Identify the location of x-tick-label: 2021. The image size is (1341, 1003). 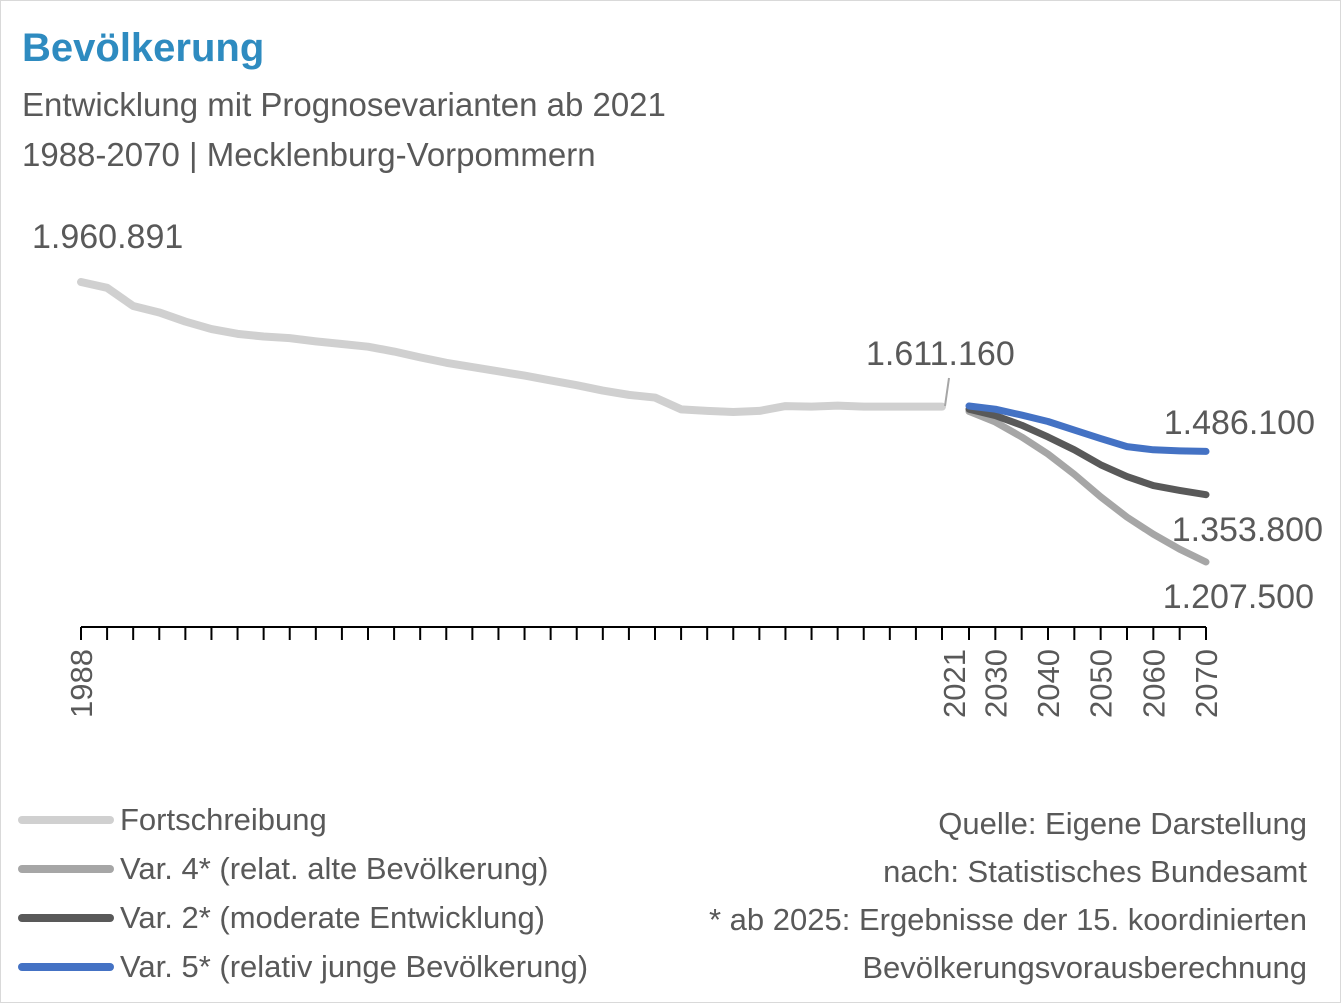
(954, 683).